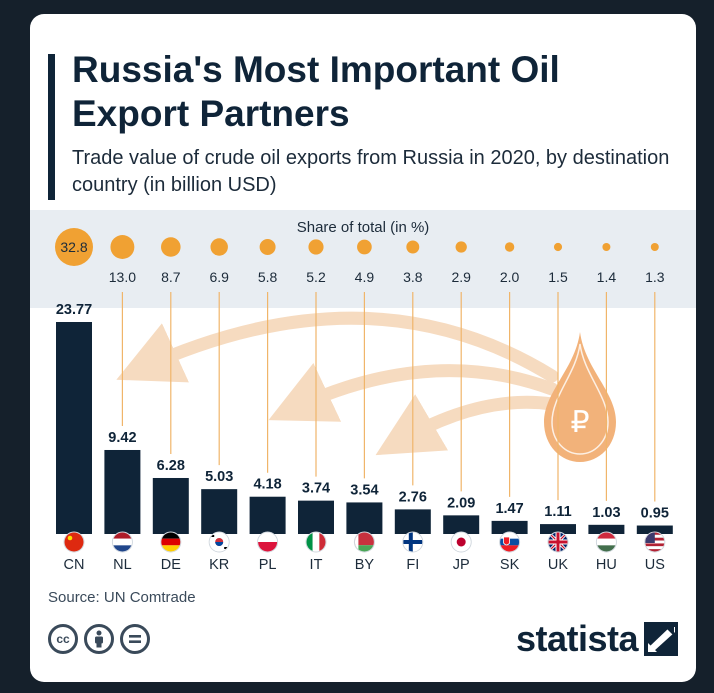  I want to click on share-bubble-us, so click(654, 247).